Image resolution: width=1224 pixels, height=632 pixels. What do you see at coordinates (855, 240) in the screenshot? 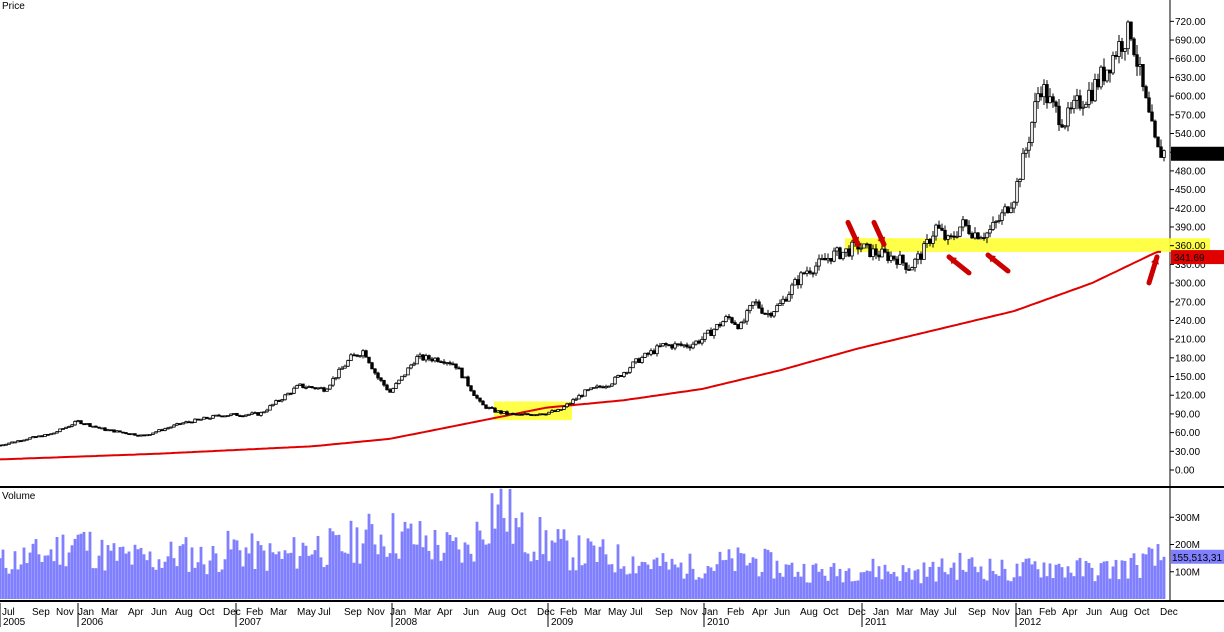
I see `red-arrow-head` at bounding box center [855, 240].